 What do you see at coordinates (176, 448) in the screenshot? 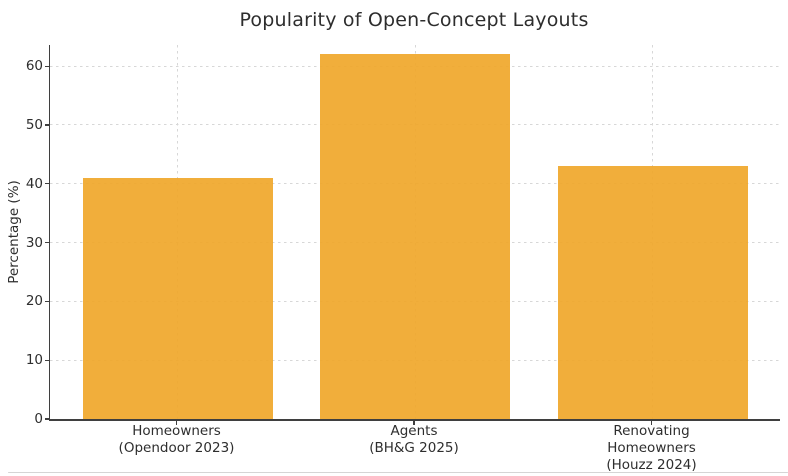
I see `x-tick-label-line: (Opendoor 2023)` at bounding box center [176, 448].